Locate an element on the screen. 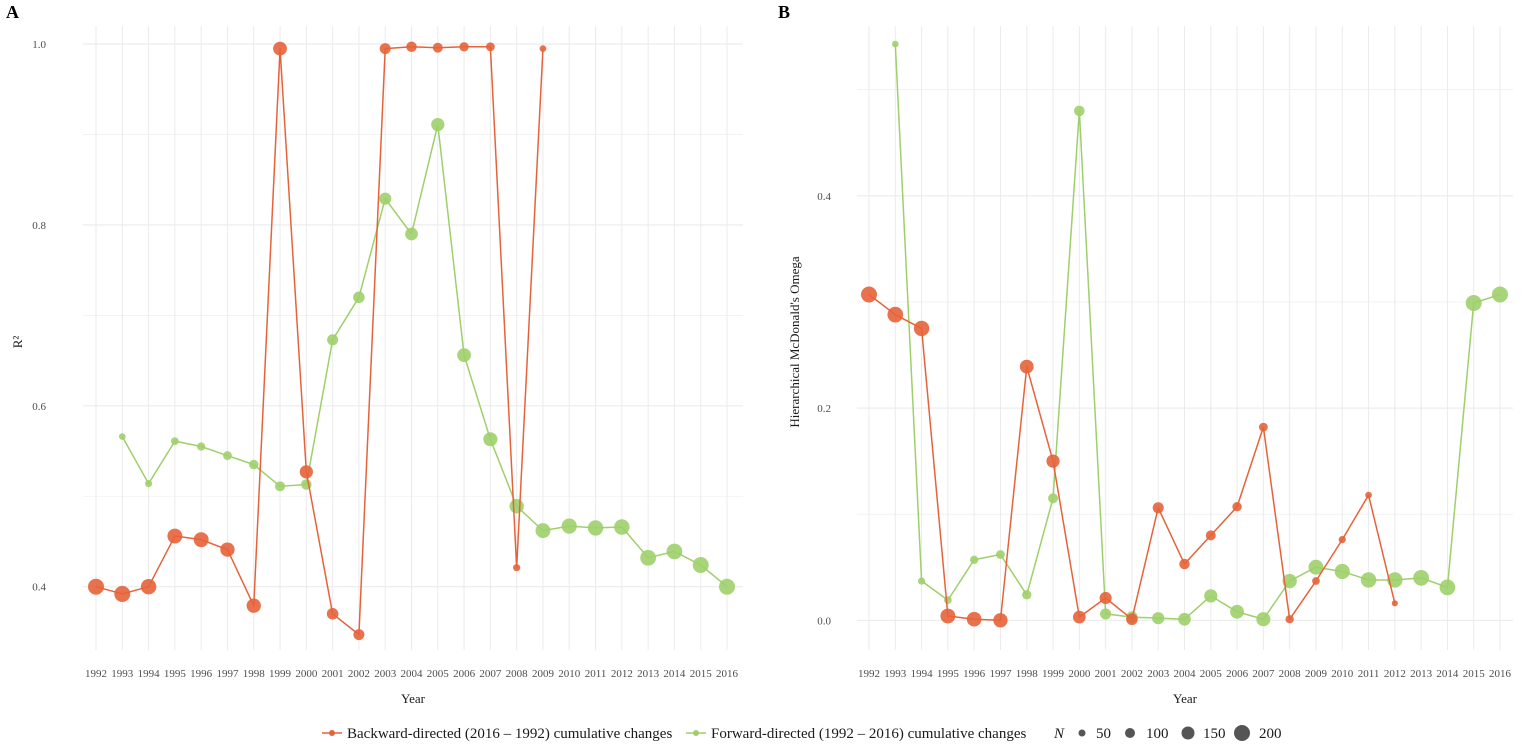 Image resolution: width=1535 pixels, height=745 pixels. legend-size-title: N is located at coordinates (1059, 734).